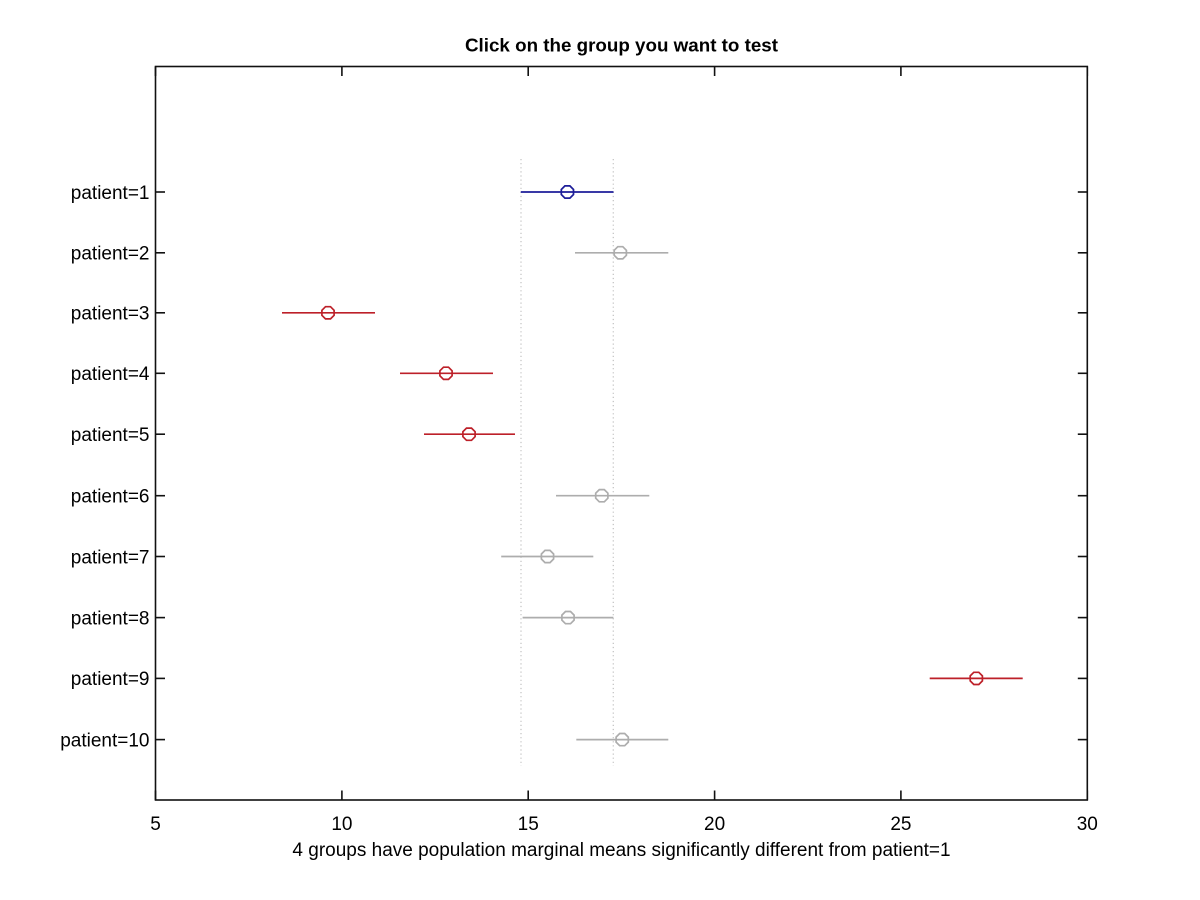 The height and width of the screenshot is (900, 1200). Describe the element at coordinates (155, 824) in the screenshot. I see `svg-text: 5` at that location.